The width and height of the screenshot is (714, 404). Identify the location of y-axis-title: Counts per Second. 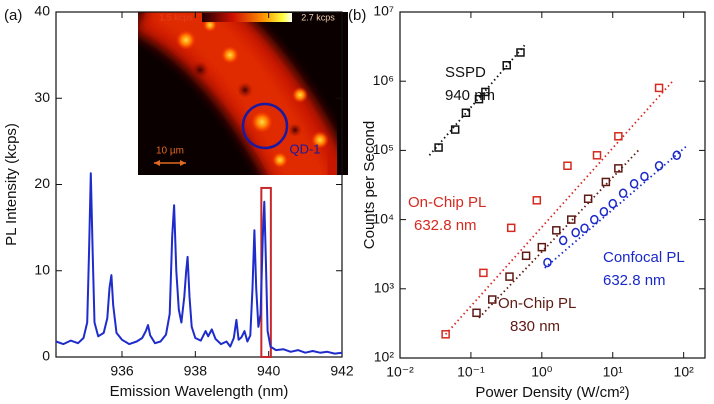
(369, 185).